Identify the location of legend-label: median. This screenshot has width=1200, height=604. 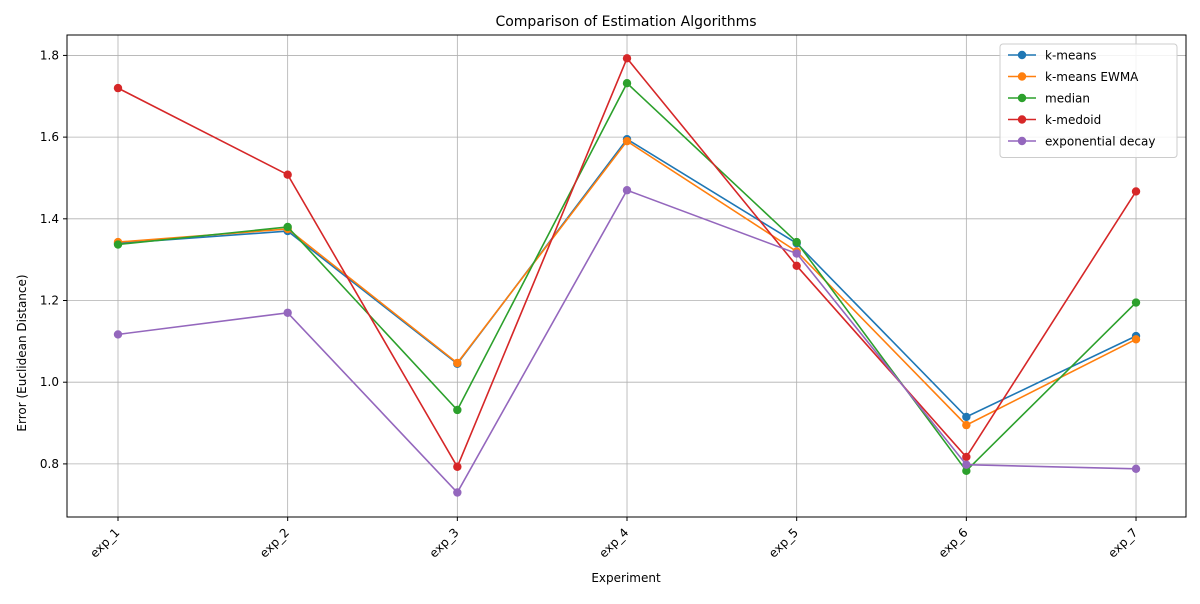
(1067, 99).